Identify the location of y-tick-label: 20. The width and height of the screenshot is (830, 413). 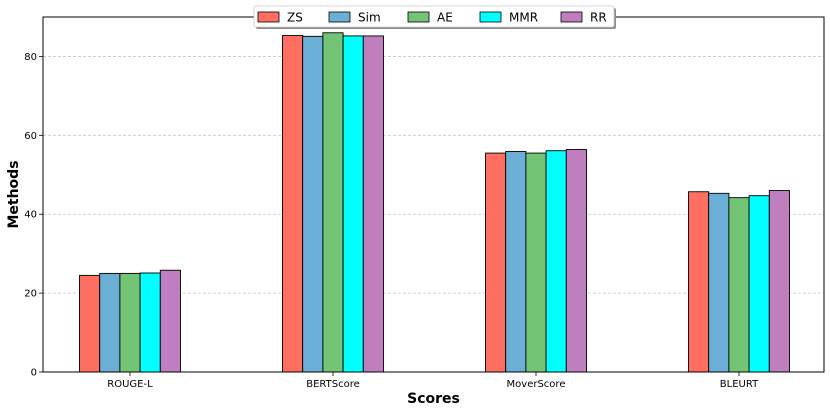
(30, 294).